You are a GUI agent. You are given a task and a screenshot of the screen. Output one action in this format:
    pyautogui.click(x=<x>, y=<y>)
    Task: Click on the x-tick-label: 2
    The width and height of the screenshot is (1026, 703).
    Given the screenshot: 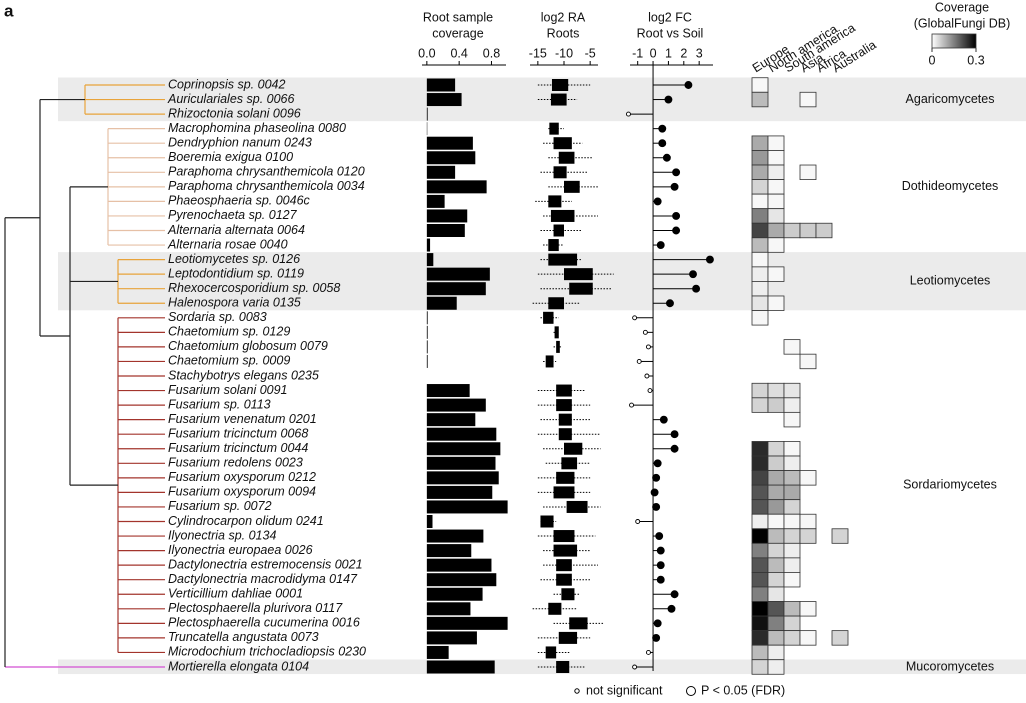 What is the action you would take?
    pyautogui.click(x=683, y=53)
    